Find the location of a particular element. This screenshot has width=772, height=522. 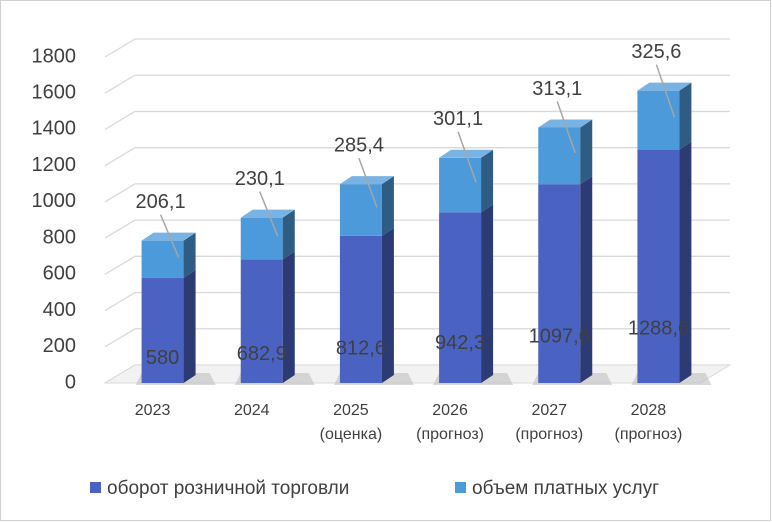

data-label: 313,1 is located at coordinates (557, 89).